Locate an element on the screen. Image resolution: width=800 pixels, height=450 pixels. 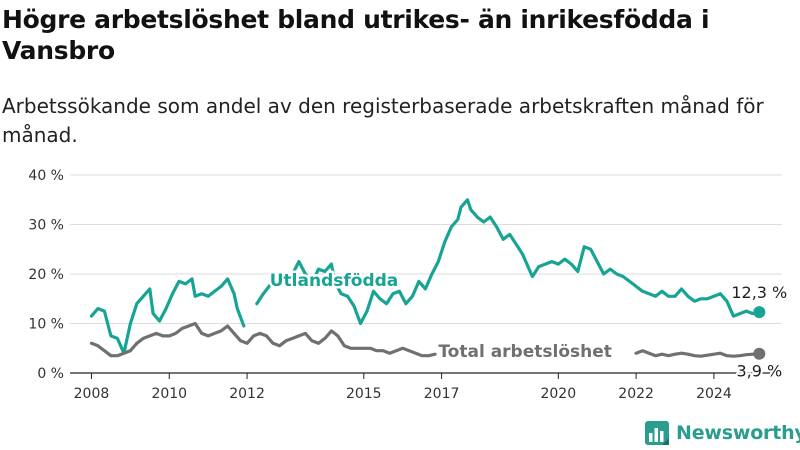
x-tick-label: 2024 is located at coordinates (714, 394).